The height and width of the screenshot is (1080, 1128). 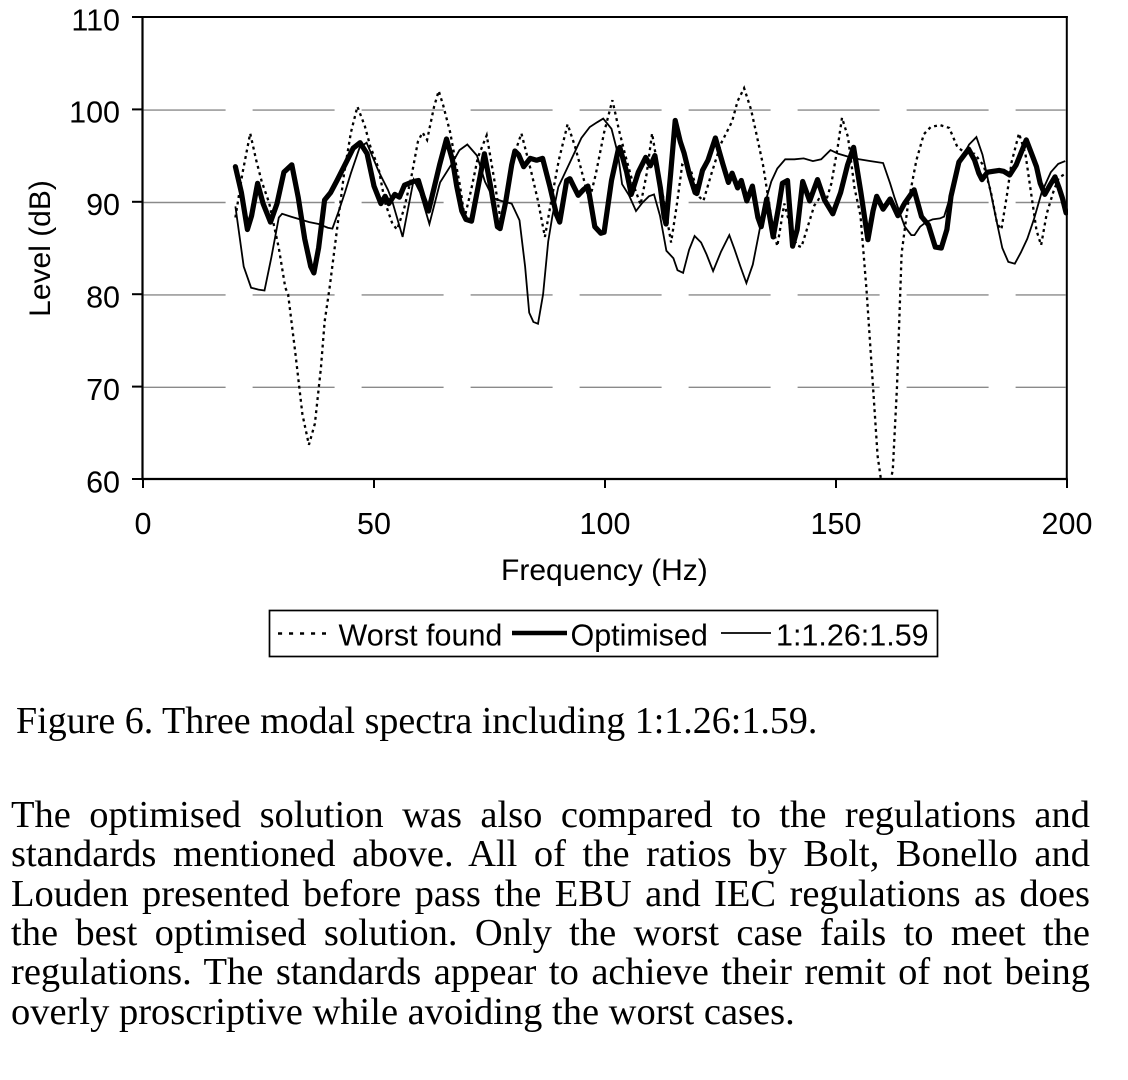 I want to click on svg-text: 1:1.26:1.59, so click(x=852, y=636).